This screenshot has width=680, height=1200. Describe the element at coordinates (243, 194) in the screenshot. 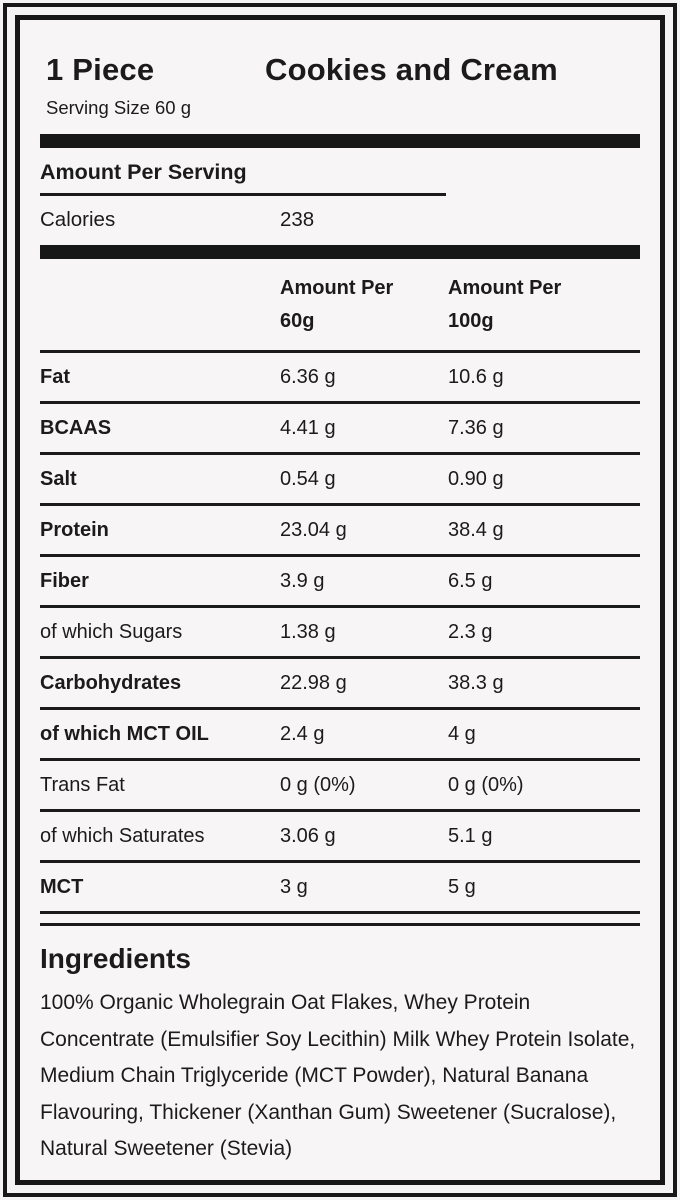

I see `heading-underline` at that location.